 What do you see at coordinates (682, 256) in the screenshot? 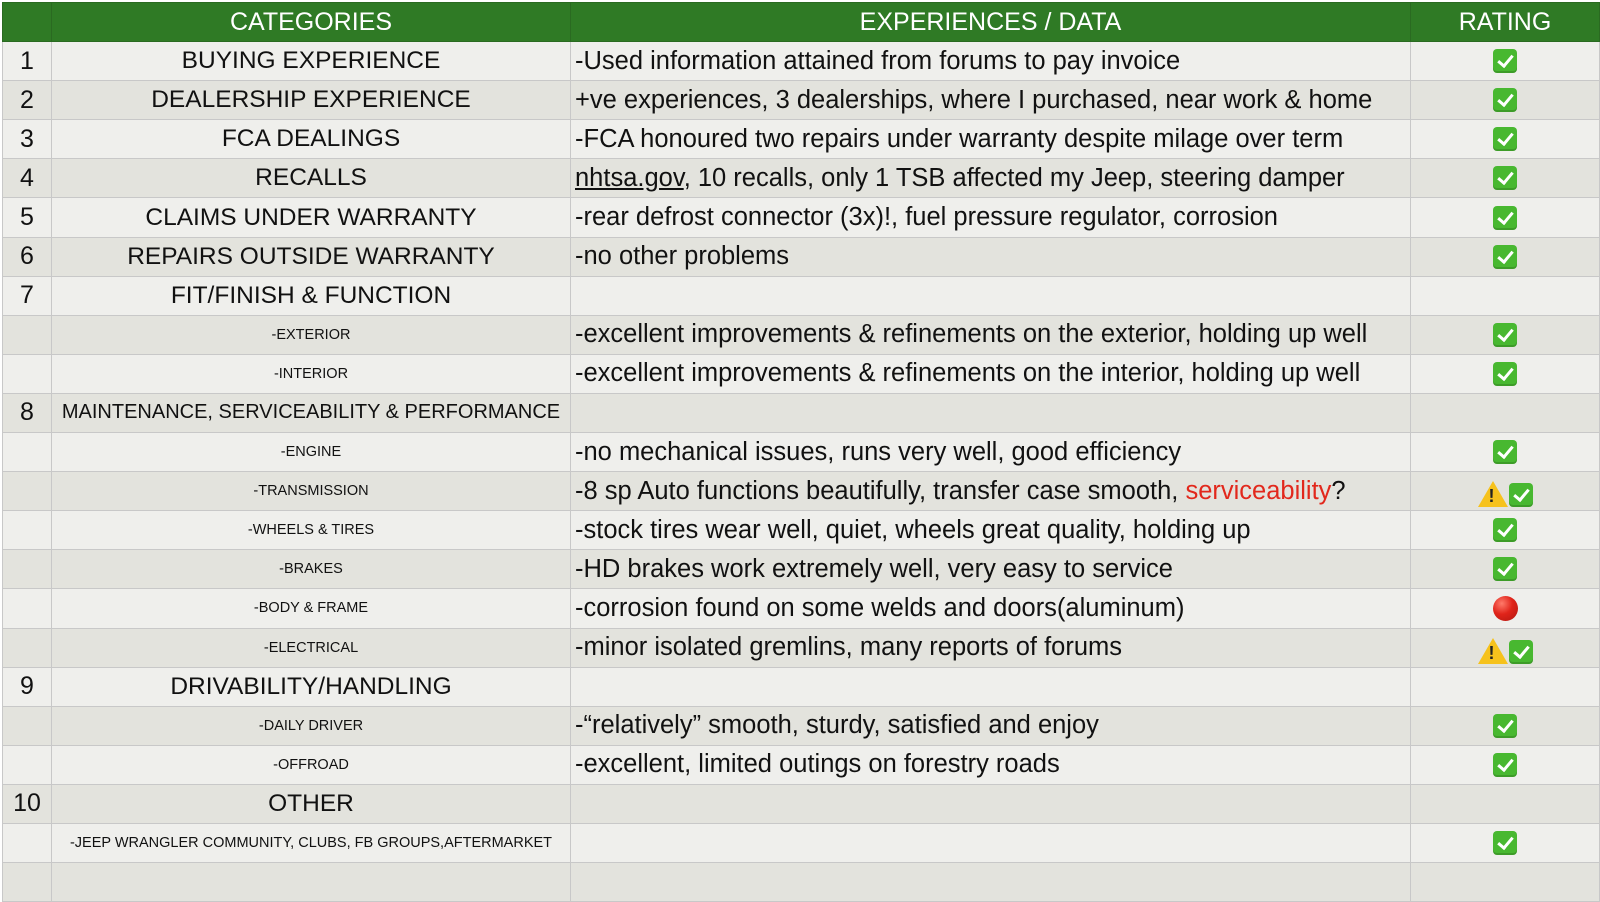
I see `experience-text: -no other problems` at bounding box center [682, 256].